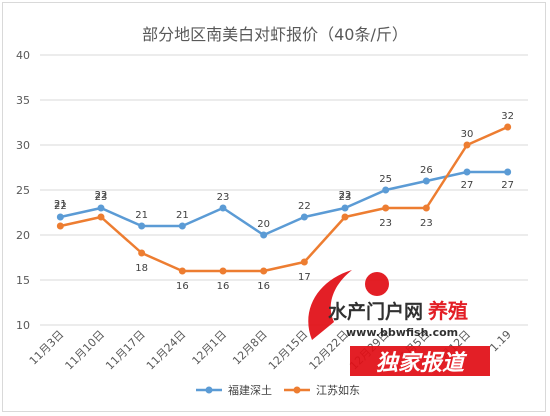  Describe the element at coordinates (275, 34) in the screenshot. I see `chart-title: 部分地区南美白对虾报价（40条/斤）` at that location.